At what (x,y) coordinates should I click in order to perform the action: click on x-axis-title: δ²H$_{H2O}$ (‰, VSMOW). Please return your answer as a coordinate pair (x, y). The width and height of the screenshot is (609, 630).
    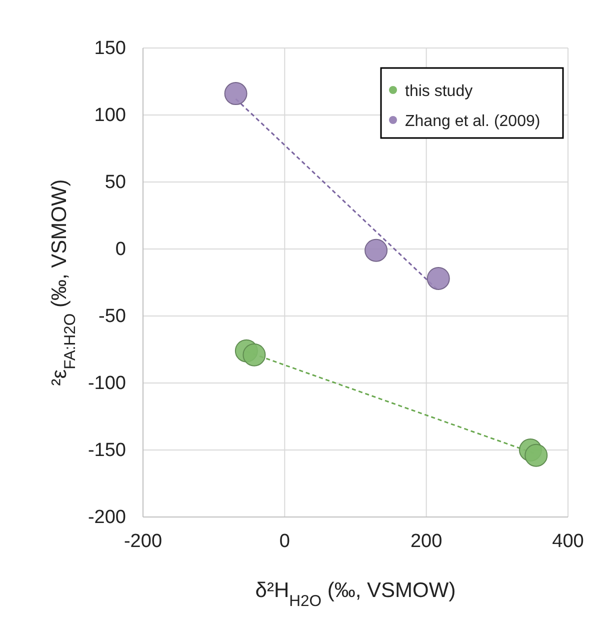
    Looking at the image, I should click on (355, 594).